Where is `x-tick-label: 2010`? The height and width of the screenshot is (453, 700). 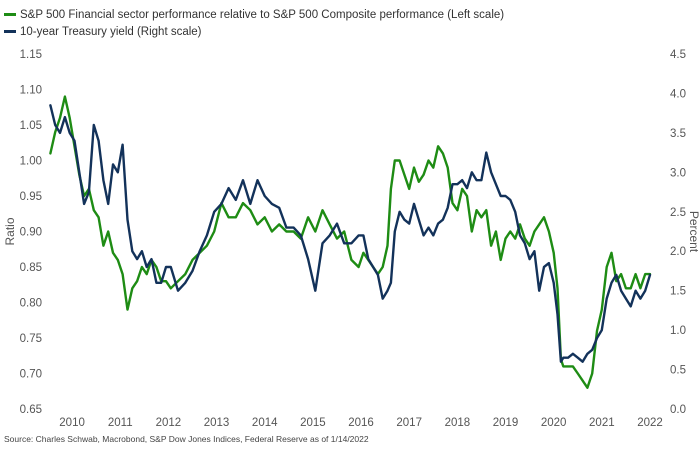 x-tick-label: 2010 is located at coordinates (72, 423).